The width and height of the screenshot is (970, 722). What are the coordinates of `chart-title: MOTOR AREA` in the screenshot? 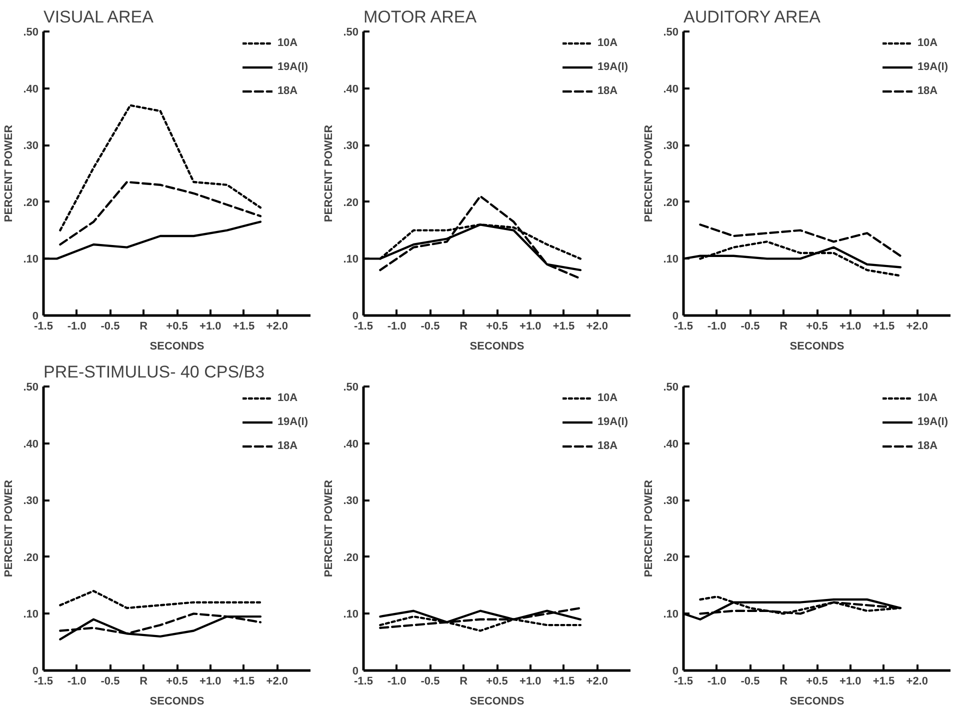 It's located at (421, 17).